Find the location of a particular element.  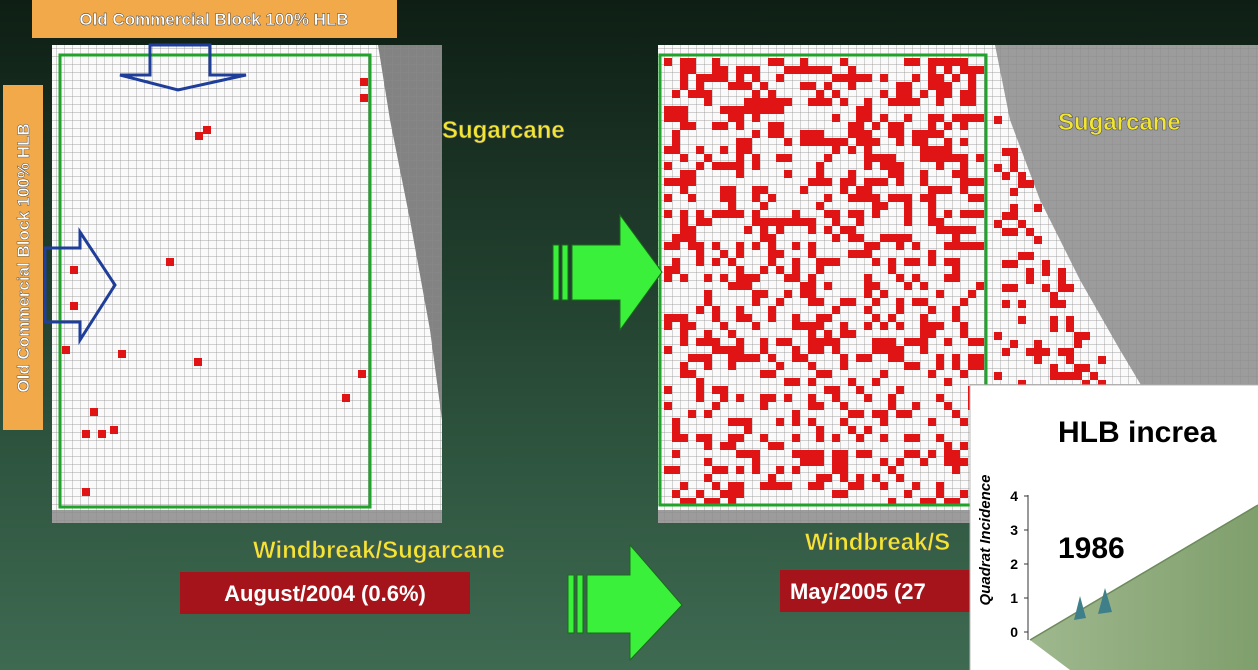

tick-label: 0 is located at coordinates (1014, 632).